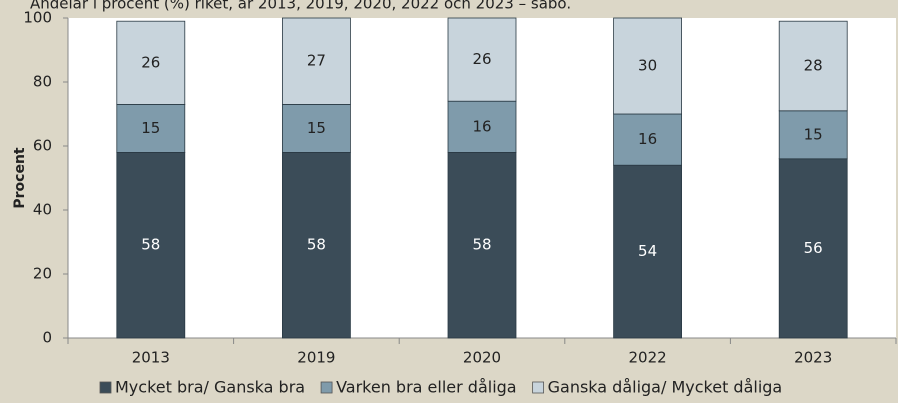 The height and width of the screenshot is (403, 898). Describe the element at coordinates (813, 358) in the screenshot. I see `x-tick-label: 2023` at that location.